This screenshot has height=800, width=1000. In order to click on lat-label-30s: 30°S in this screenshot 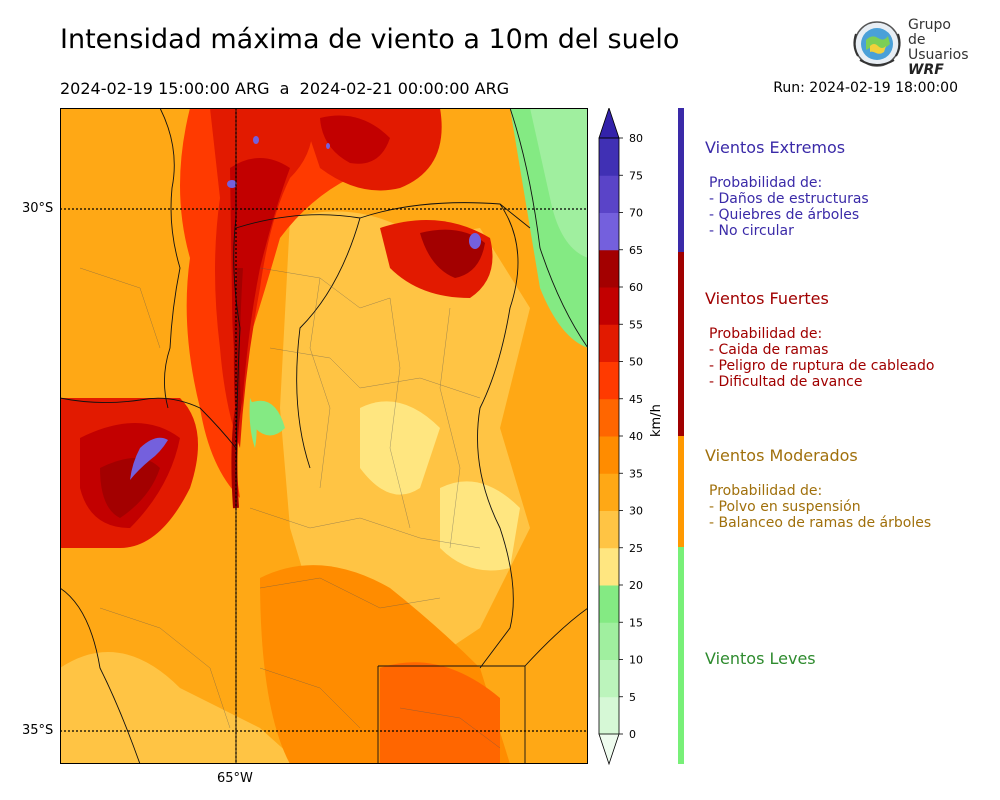, I will do `click(38, 208)`.